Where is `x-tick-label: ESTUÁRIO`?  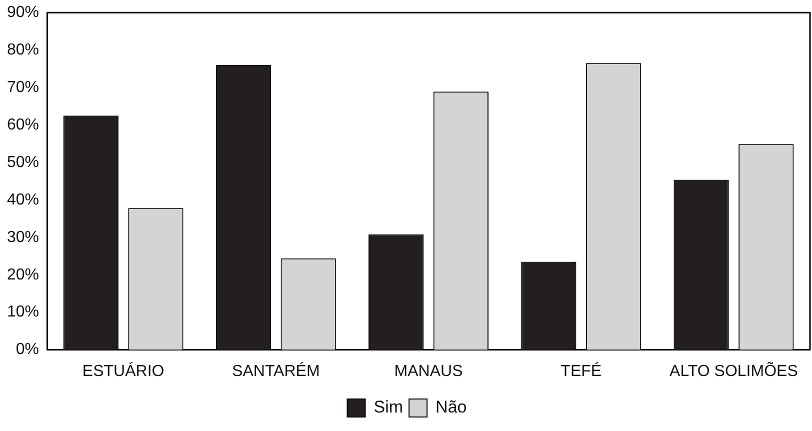 x-tick-label: ESTUÁRIO is located at coordinates (123, 371).